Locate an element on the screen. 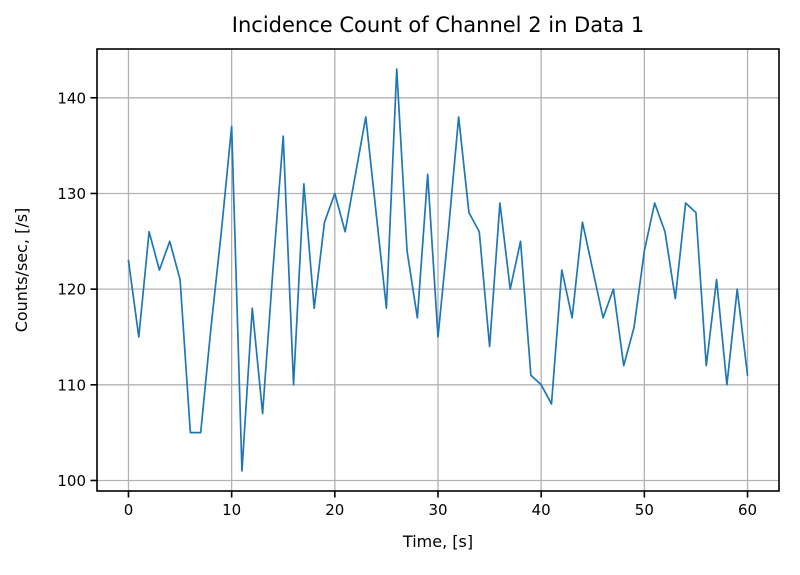 The width and height of the screenshot is (800, 575). y-tick-label: 120 is located at coordinates (71, 290).